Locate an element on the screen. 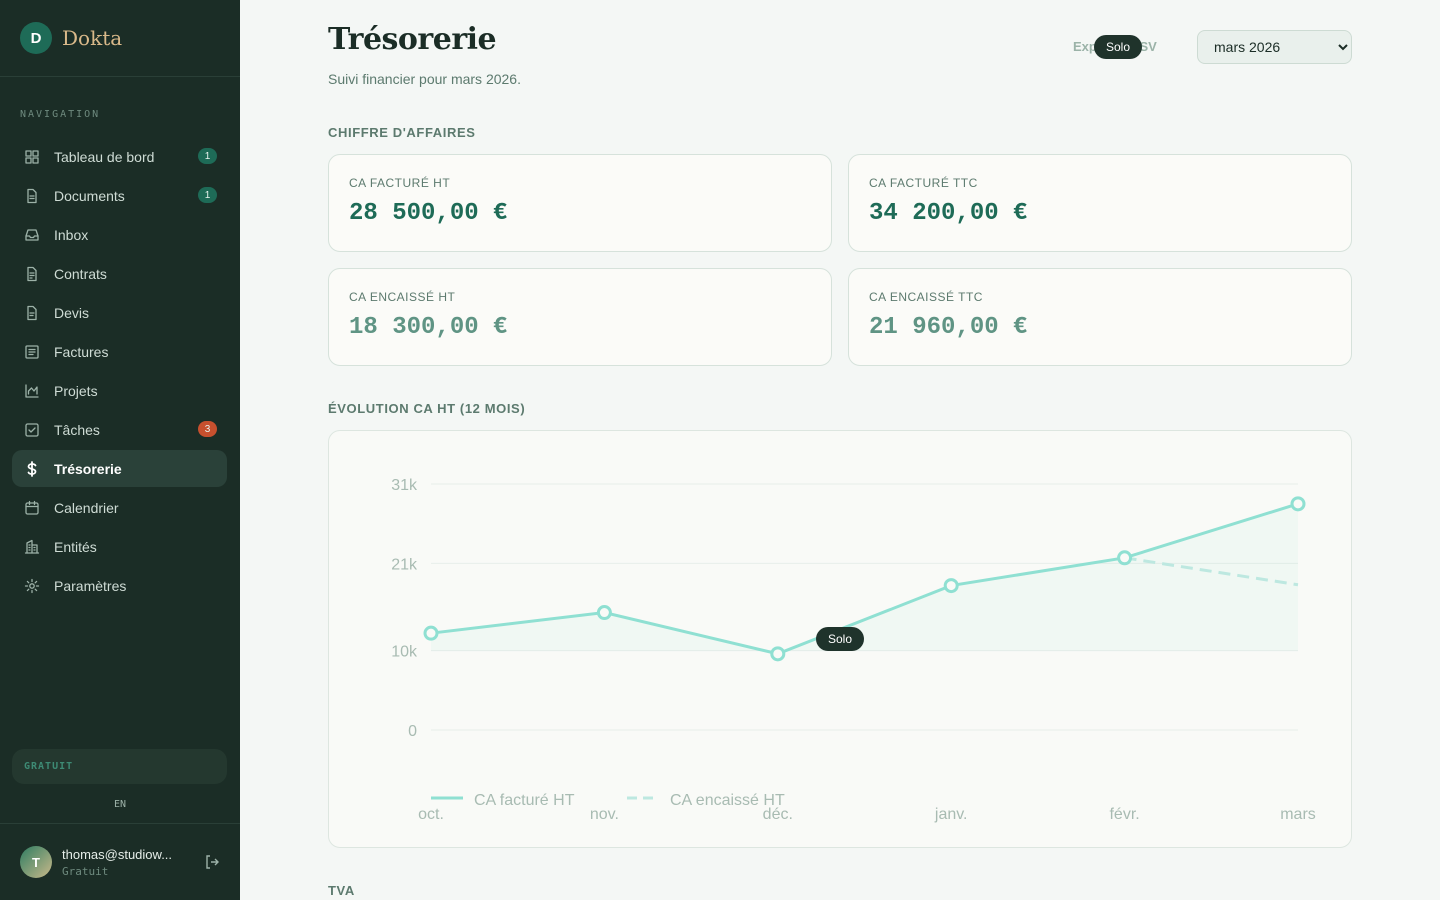 This screenshot has width=1440, height=900. sidebar-item-label: Contrats is located at coordinates (80, 273).